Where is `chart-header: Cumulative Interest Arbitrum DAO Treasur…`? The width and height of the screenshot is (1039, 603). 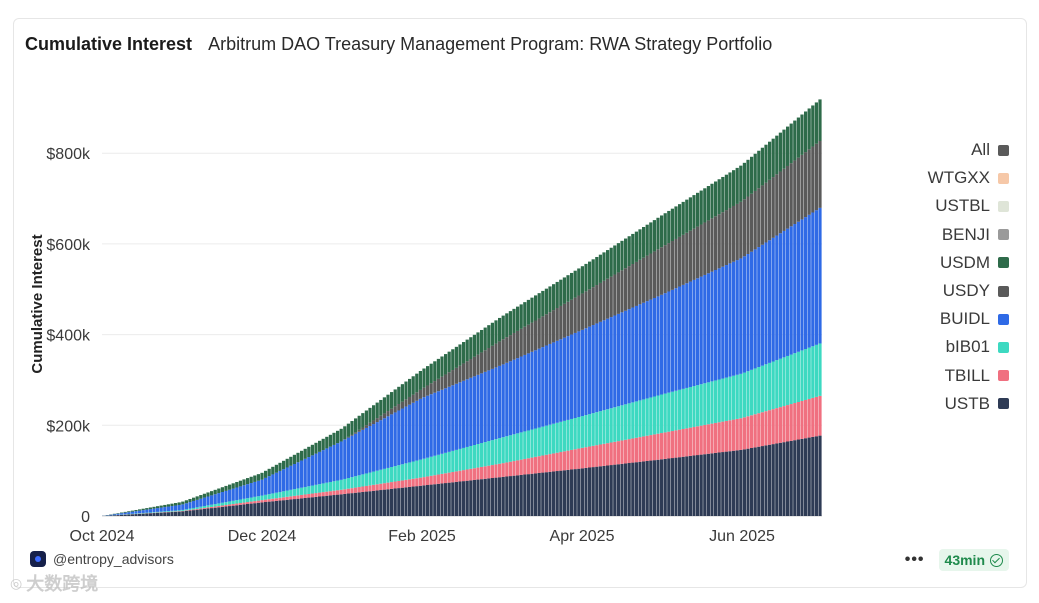
chart-header: Cumulative Interest Arbitrum DAO Treasur… is located at coordinates (398, 44).